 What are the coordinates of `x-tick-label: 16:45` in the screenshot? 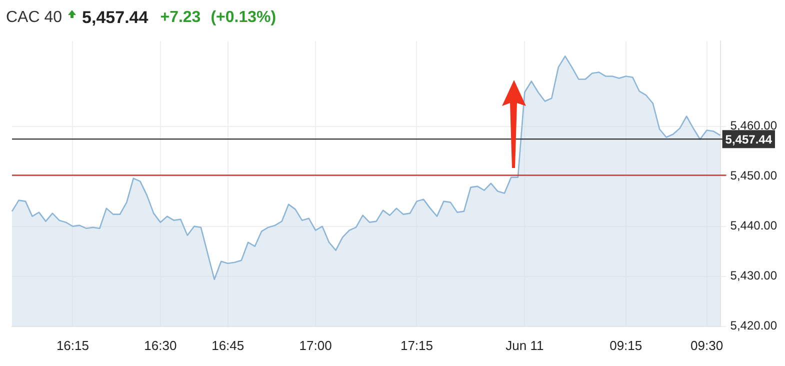 It's located at (228, 345).